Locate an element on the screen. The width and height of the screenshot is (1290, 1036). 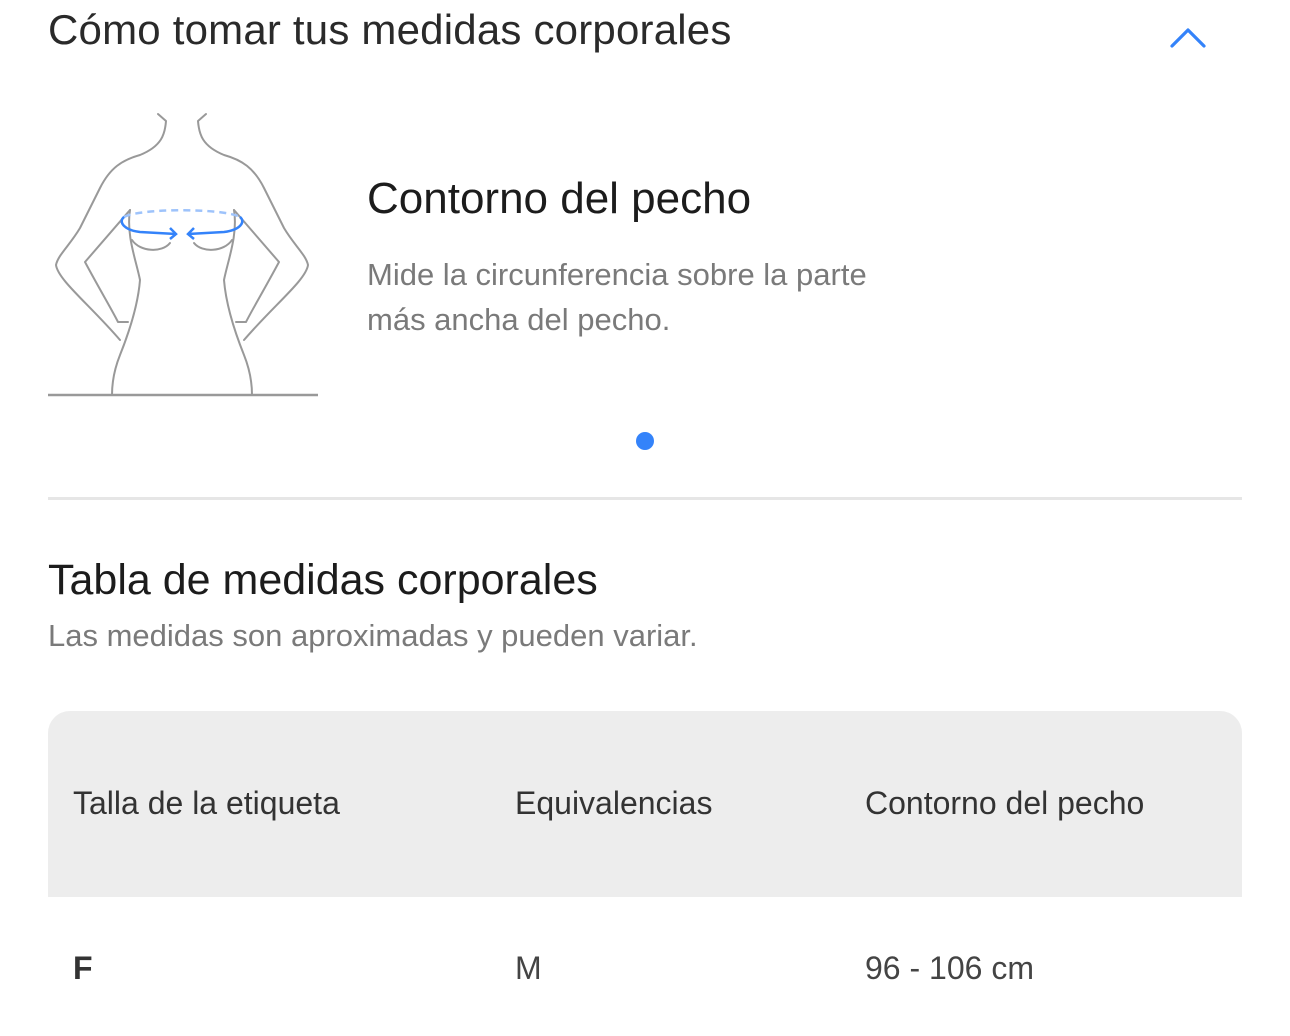
cell-chest: 96 - 106 cm is located at coordinates (949, 968).